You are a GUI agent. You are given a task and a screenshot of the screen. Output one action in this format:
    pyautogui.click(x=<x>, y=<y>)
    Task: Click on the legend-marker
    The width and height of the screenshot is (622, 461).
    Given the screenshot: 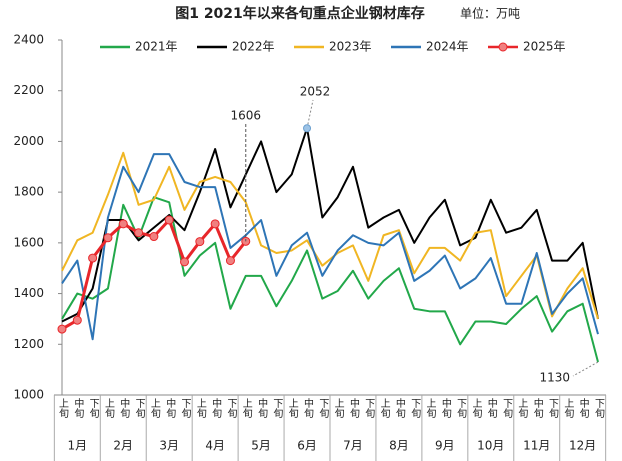 What is the action you would take?
    pyautogui.click(x=503, y=47)
    